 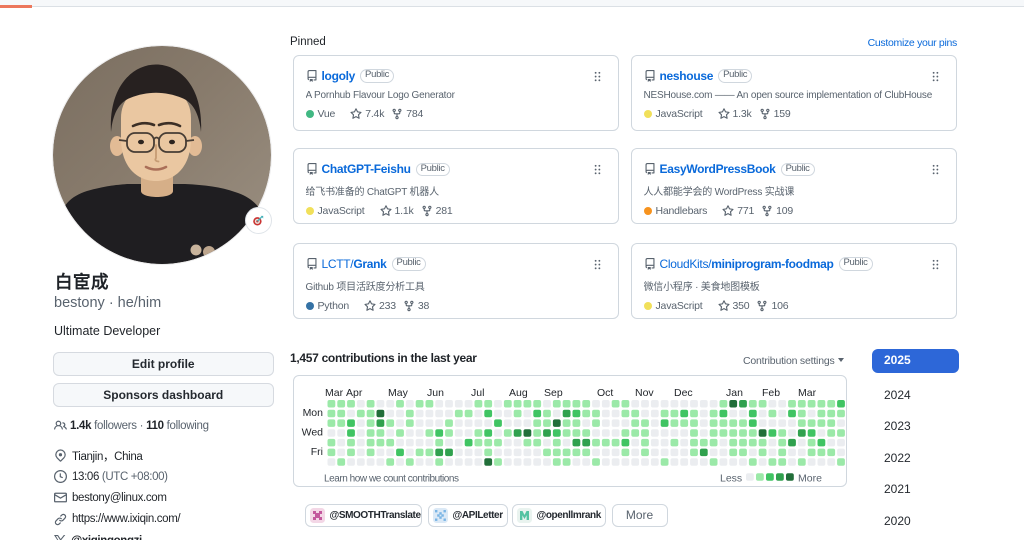 I want to click on svg-text: Oct, so click(x=605, y=393).